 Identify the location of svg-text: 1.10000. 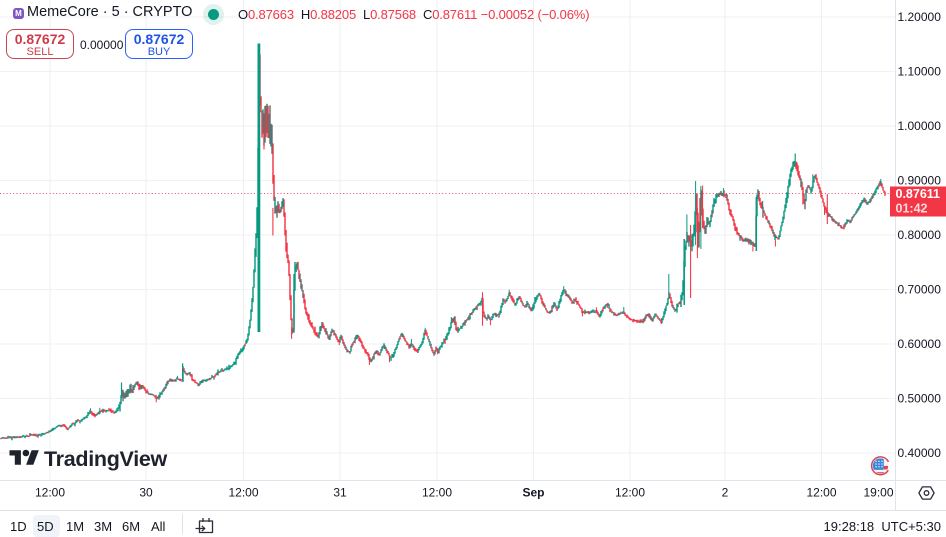
(920, 72).